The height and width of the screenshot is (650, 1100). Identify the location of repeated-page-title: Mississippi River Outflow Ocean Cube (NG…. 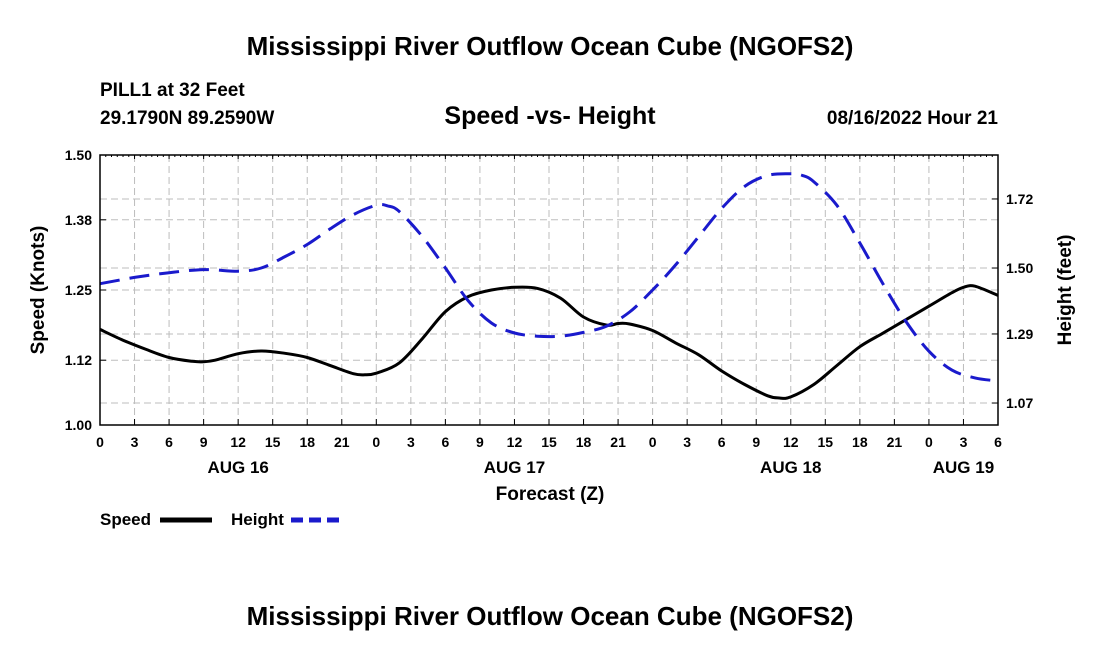
(550, 616).